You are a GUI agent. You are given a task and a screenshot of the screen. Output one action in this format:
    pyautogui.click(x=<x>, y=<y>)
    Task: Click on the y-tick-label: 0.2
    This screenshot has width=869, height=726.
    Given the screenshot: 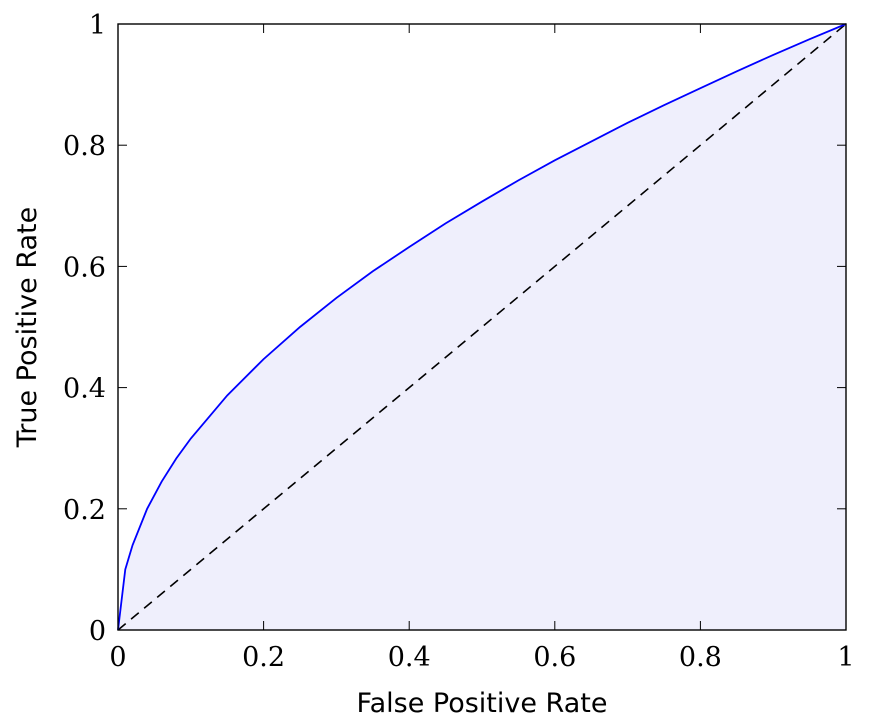 What is the action you would take?
    pyautogui.click(x=84, y=510)
    